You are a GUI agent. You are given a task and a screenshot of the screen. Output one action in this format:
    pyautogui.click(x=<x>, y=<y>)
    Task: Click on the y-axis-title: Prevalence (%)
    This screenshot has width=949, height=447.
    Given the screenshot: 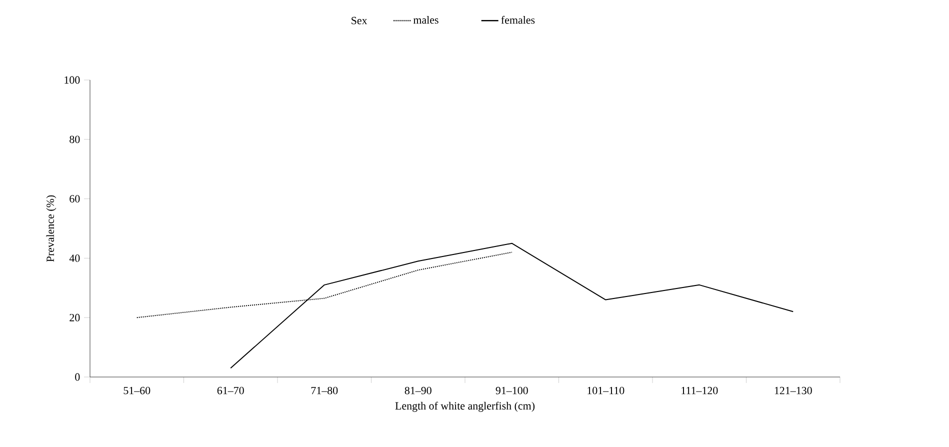 What is the action you would take?
    pyautogui.click(x=51, y=228)
    